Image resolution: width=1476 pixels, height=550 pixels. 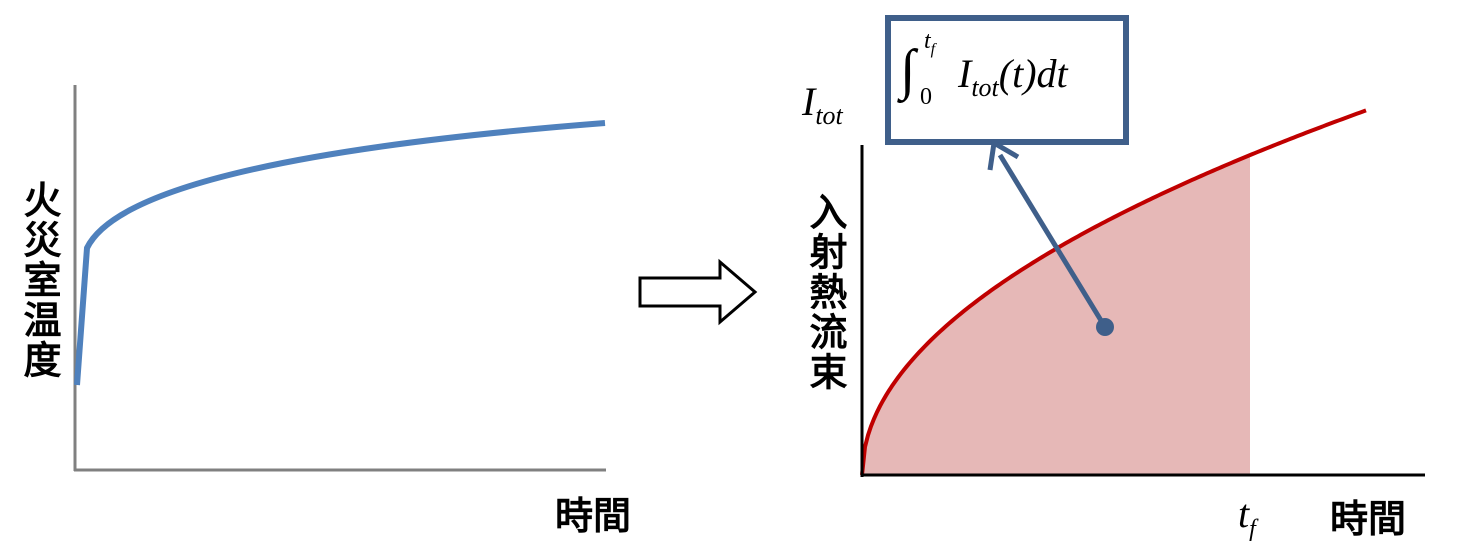 I want to click on upper-sub: f, so click(x=933, y=49).